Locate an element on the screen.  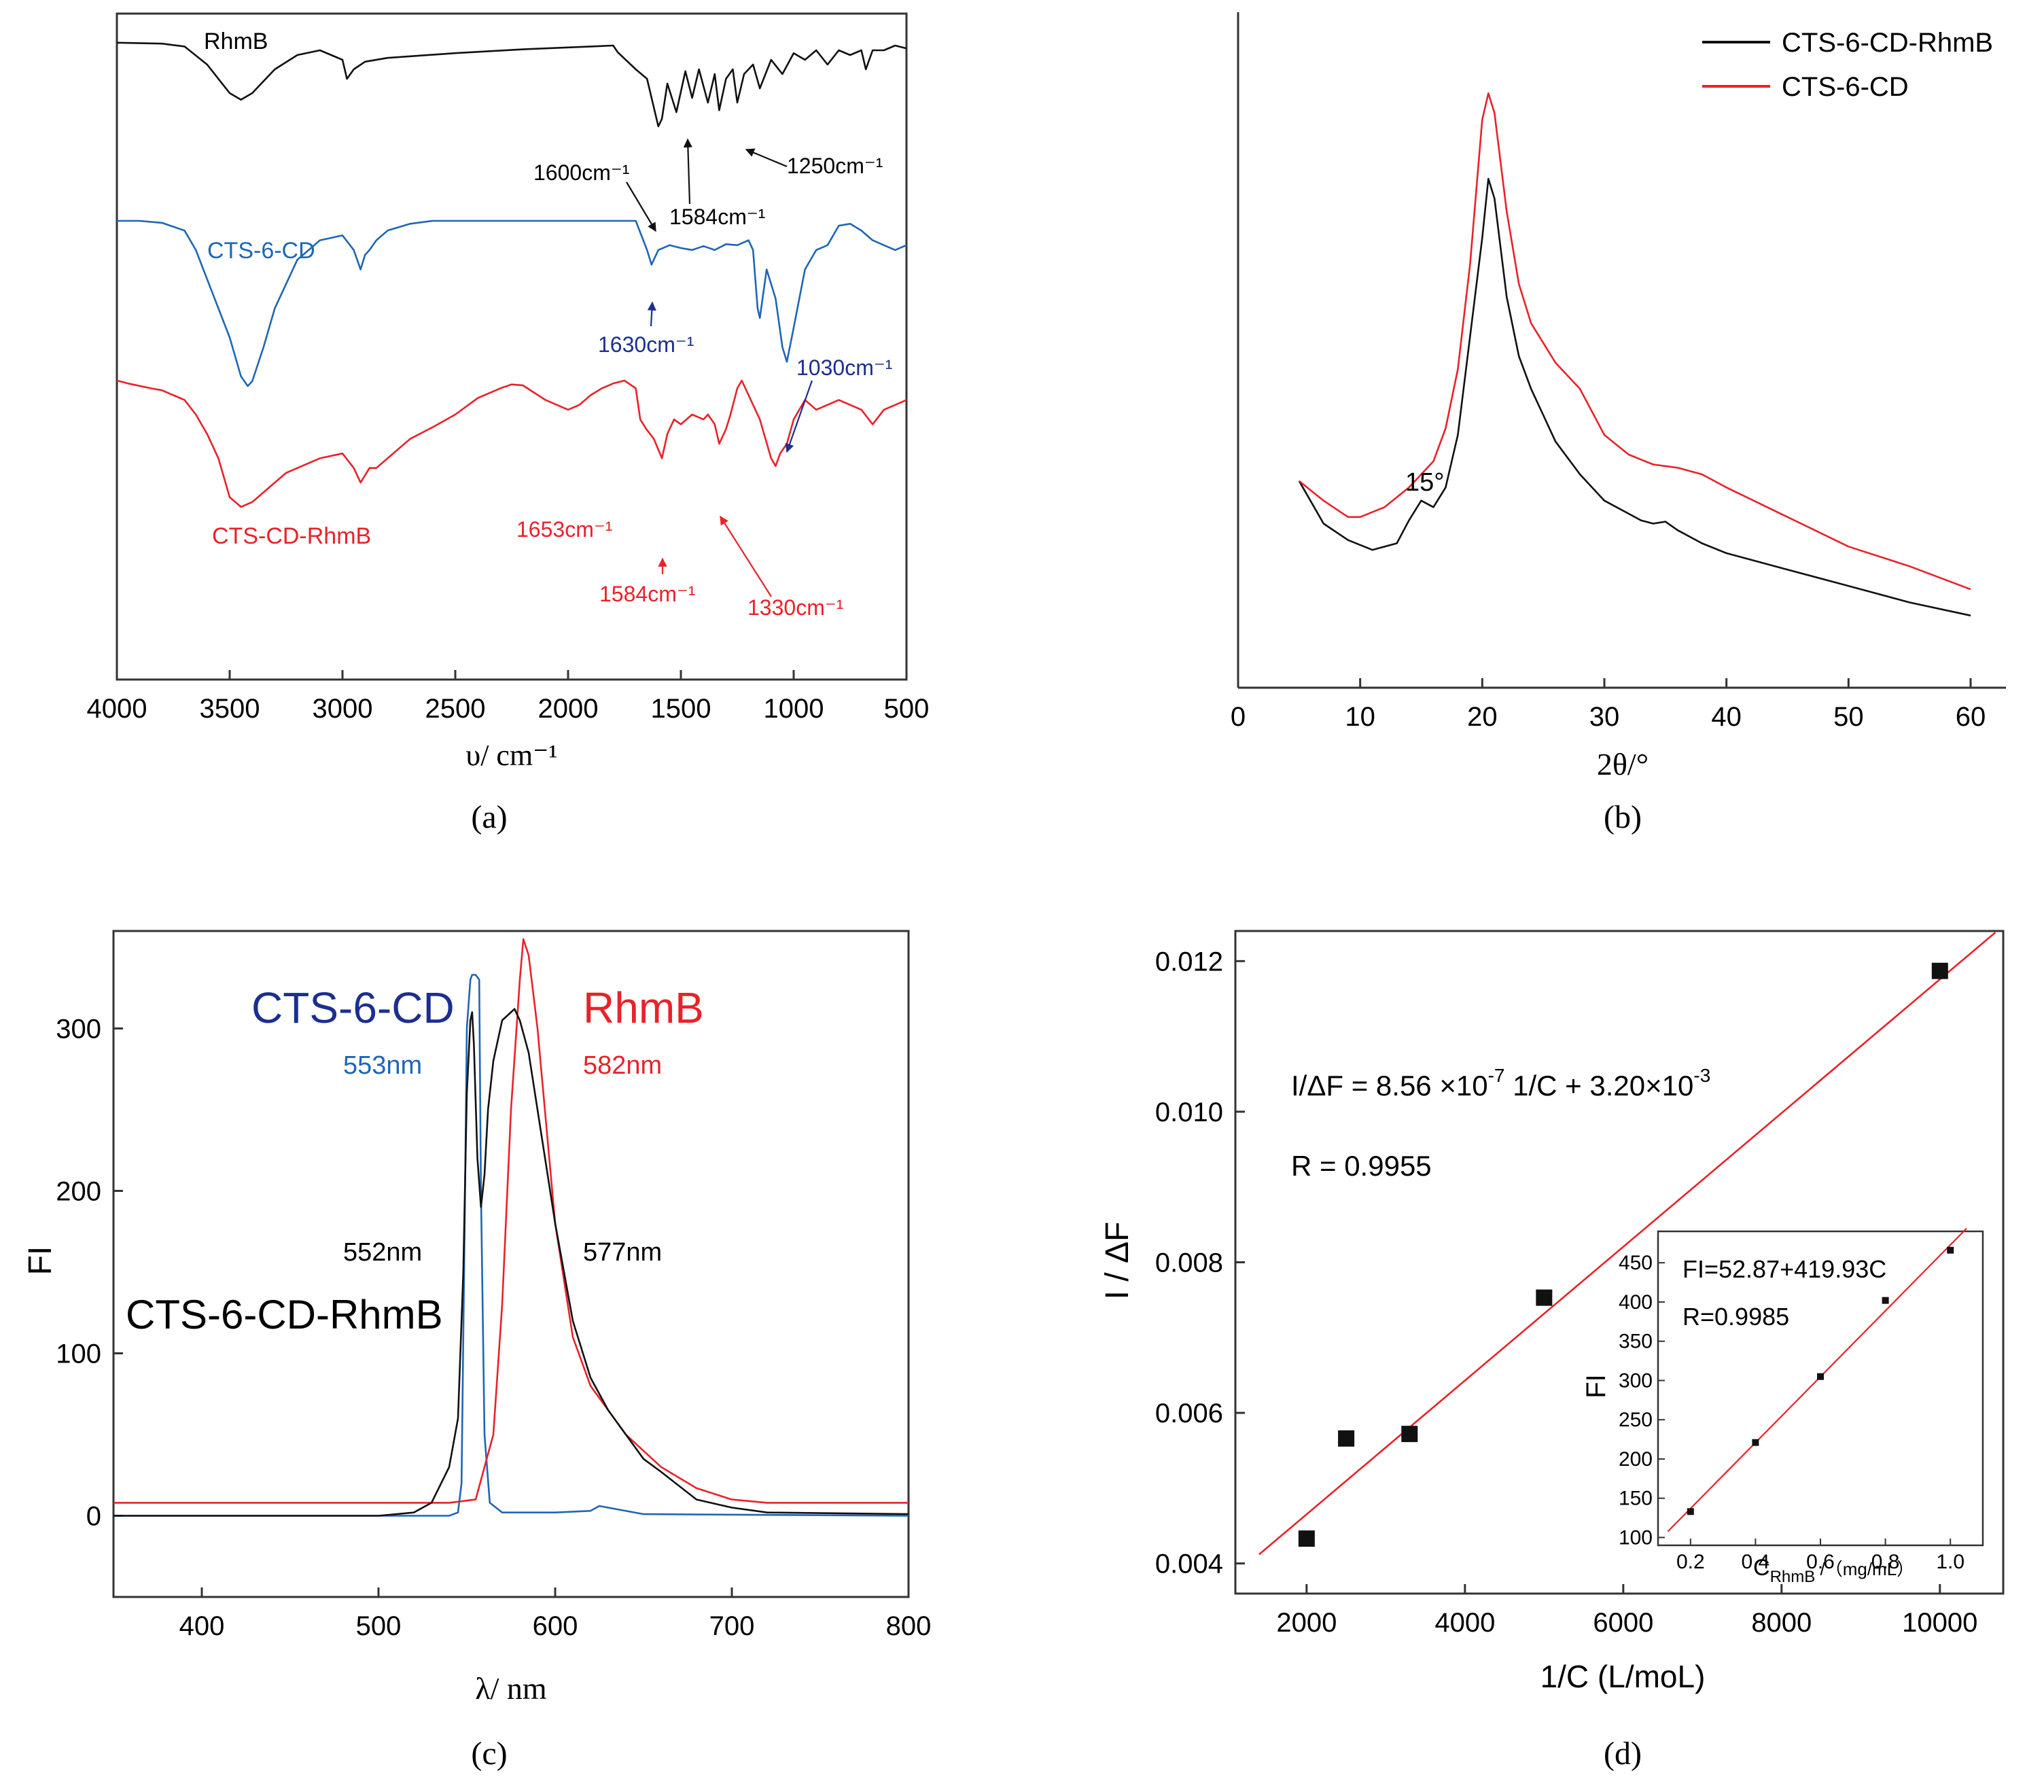
inset-xlabel-unit: /（mg/mL） is located at coordinates (1864, 1569).